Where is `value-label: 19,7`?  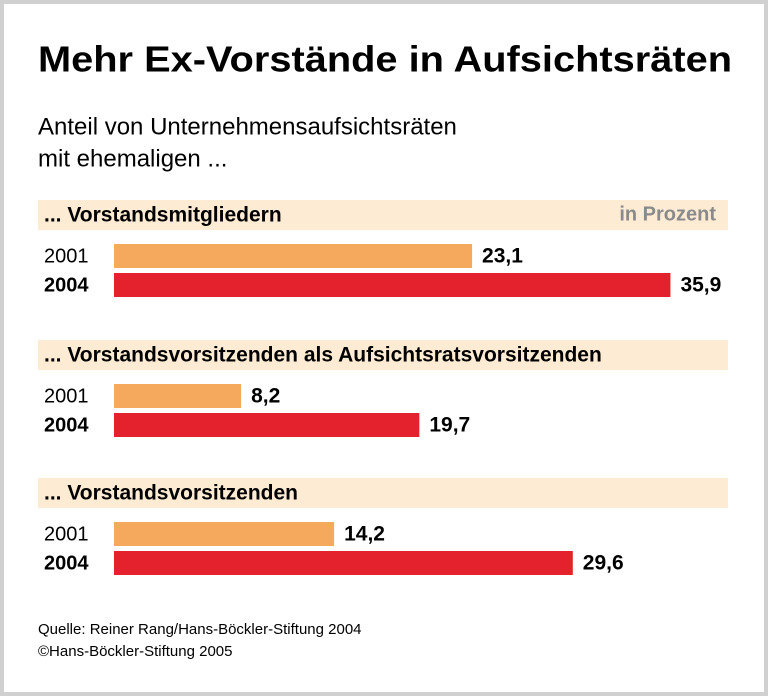 value-label: 19,7 is located at coordinates (449, 425).